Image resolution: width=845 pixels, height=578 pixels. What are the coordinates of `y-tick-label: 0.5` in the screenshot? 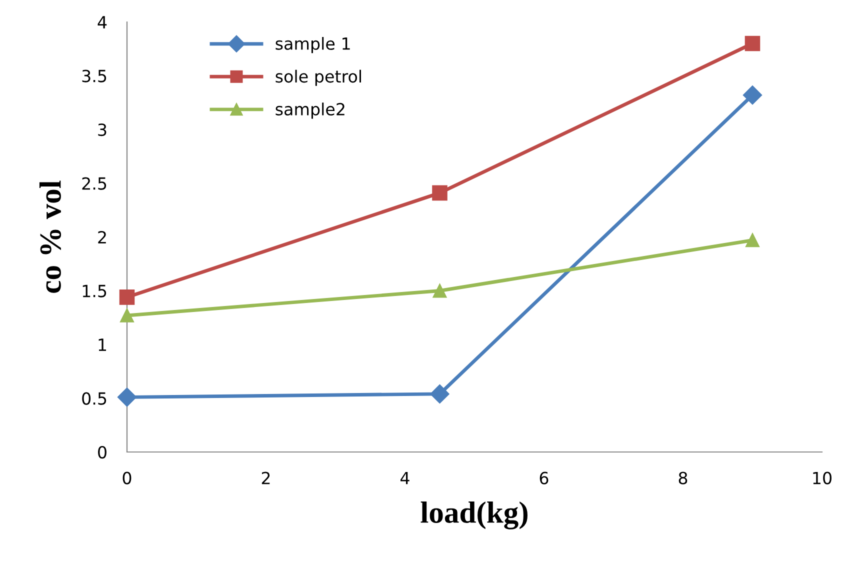 It's located at (94, 398).